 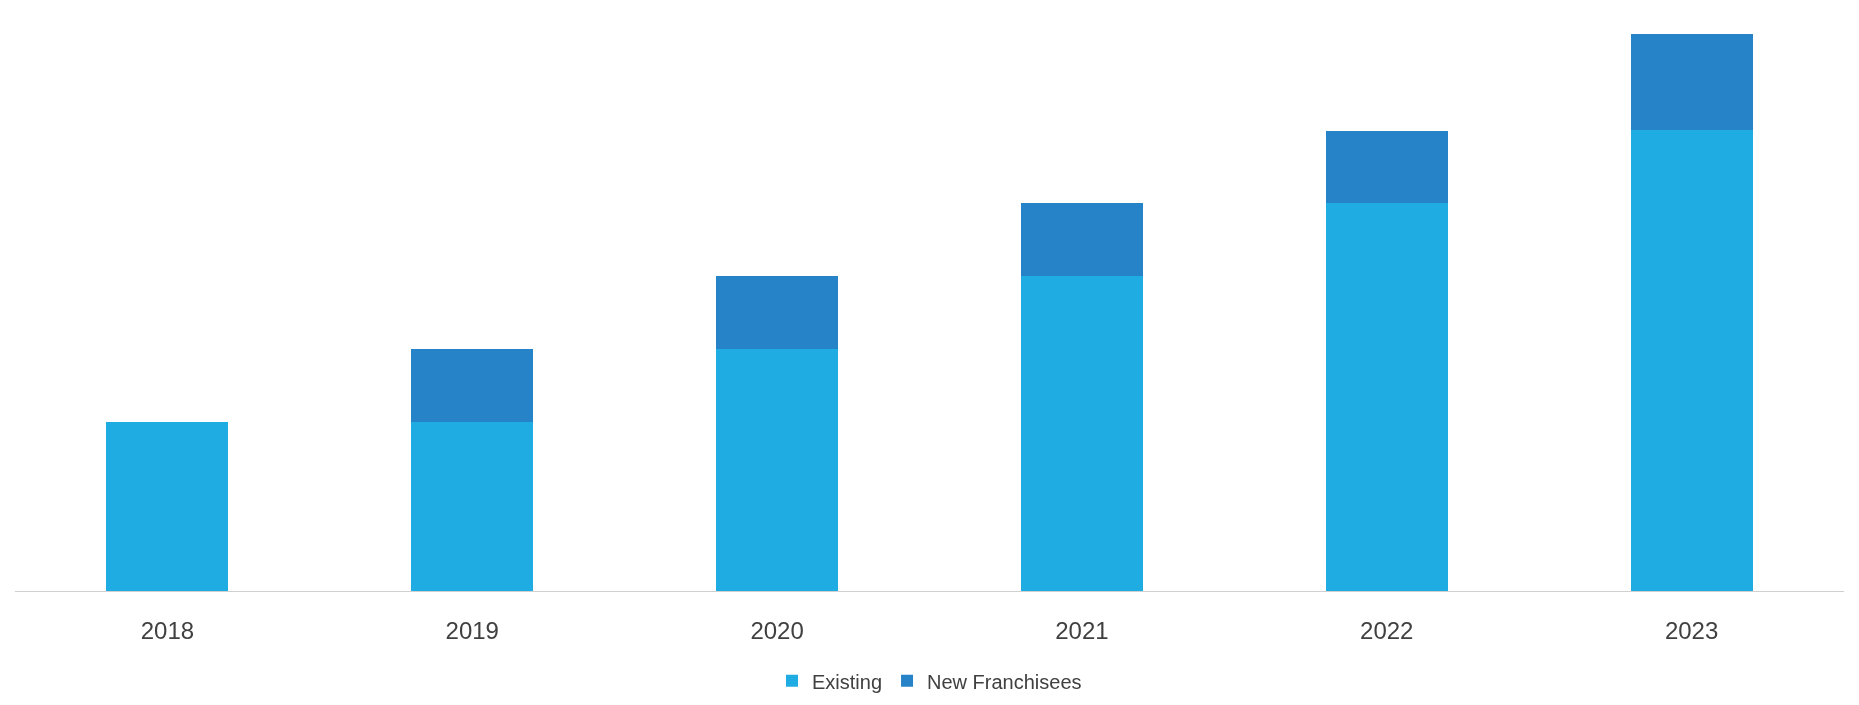 I want to click on x-tick-label: 2019, so click(x=472, y=630).